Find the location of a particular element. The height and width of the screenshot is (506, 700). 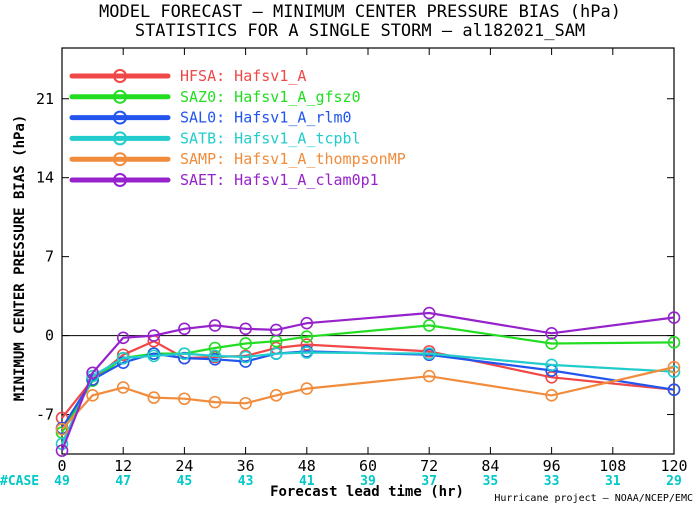

x-tick-label: 60 is located at coordinates (368, 466).